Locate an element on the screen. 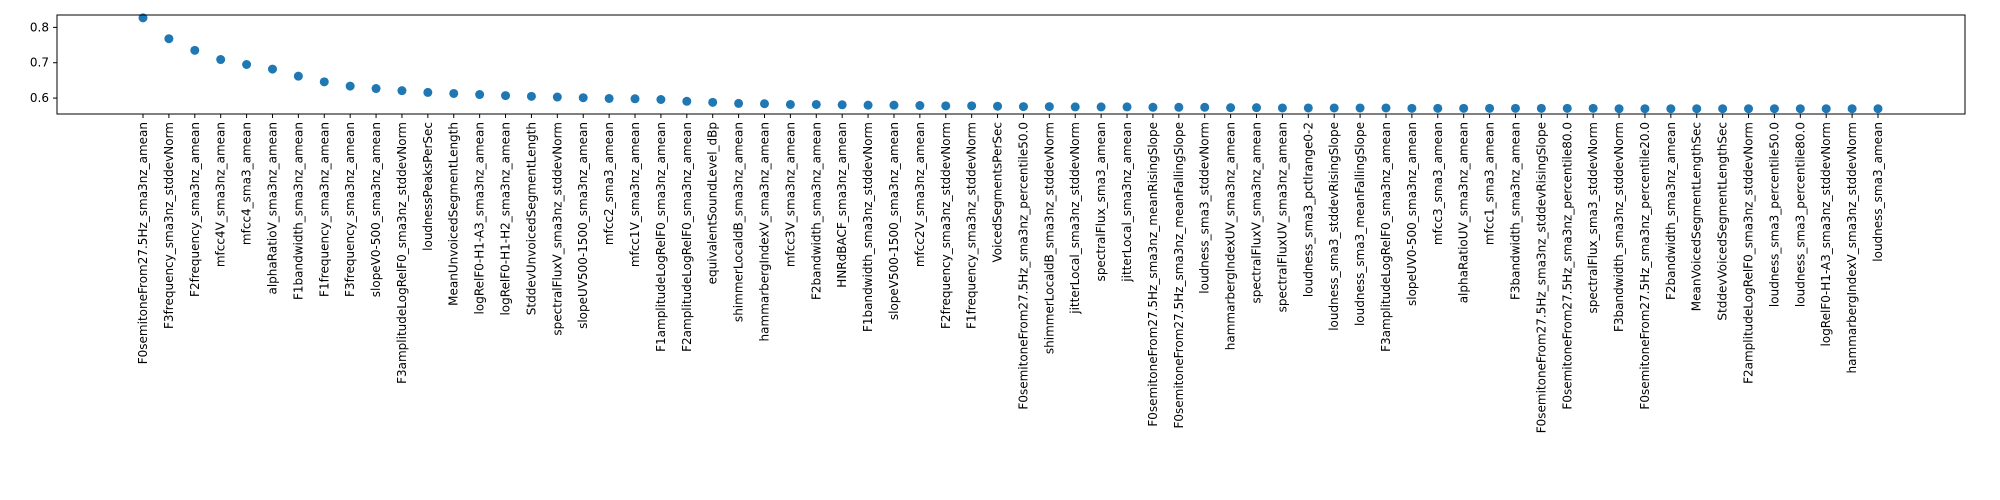  x-tick-label: F2frequency_sma3nz_amean is located at coordinates (195, 209).